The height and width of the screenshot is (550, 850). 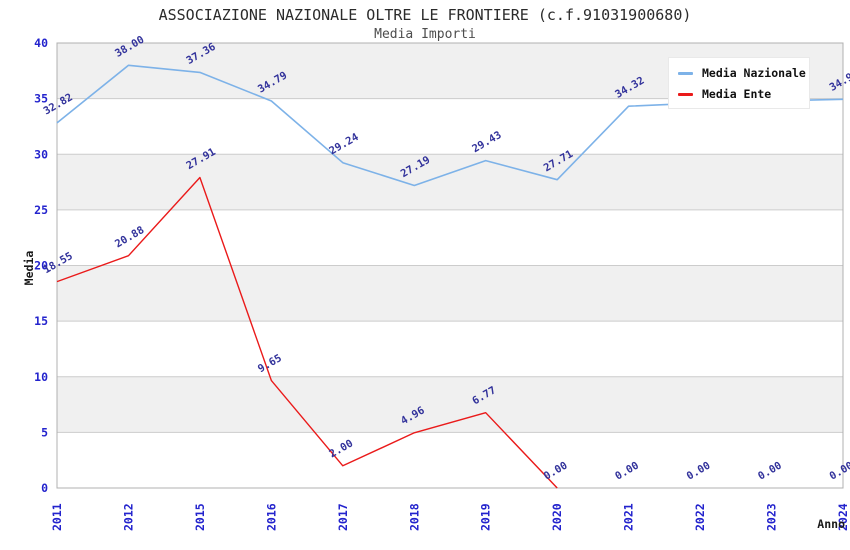 I want to click on y-tick-label: 25, so click(x=41, y=210).